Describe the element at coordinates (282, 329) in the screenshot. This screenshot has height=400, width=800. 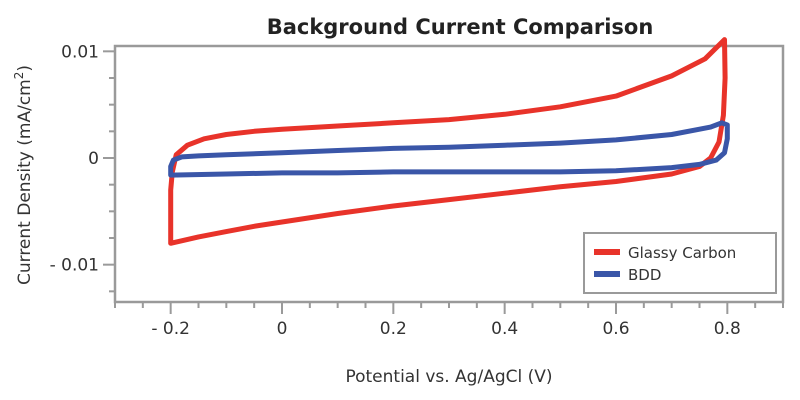
I see `x-tick-label: 0` at that location.